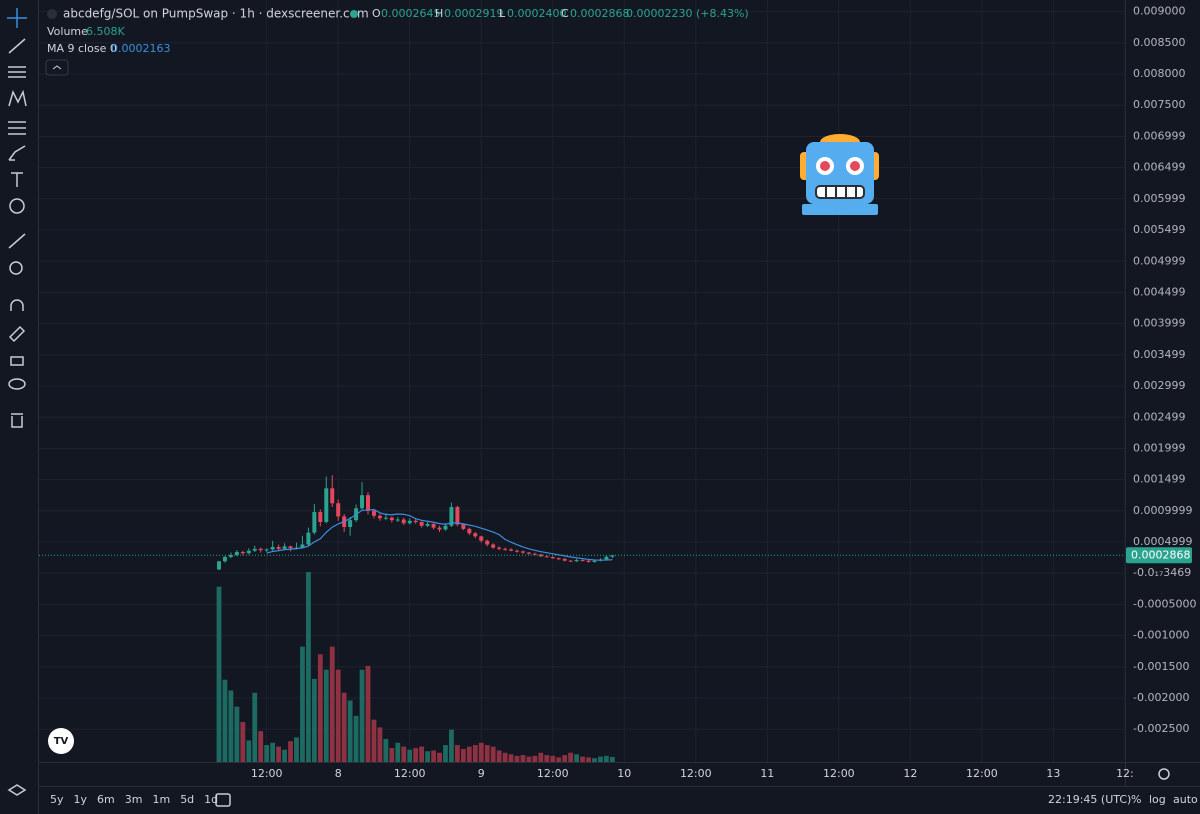  What do you see at coordinates (1164, 774) in the screenshot?
I see `settings-icon` at bounding box center [1164, 774].